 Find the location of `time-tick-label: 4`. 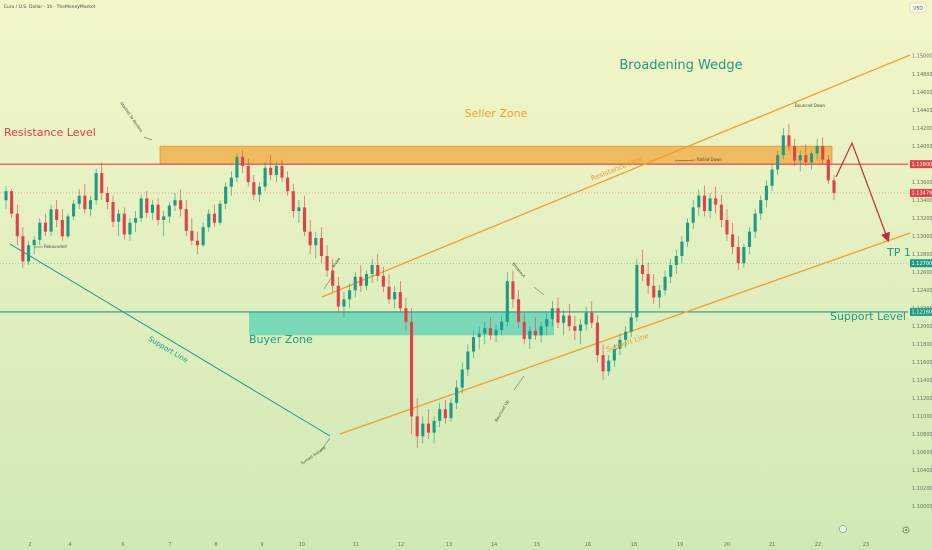

time-tick-label: 4 is located at coordinates (69, 545).